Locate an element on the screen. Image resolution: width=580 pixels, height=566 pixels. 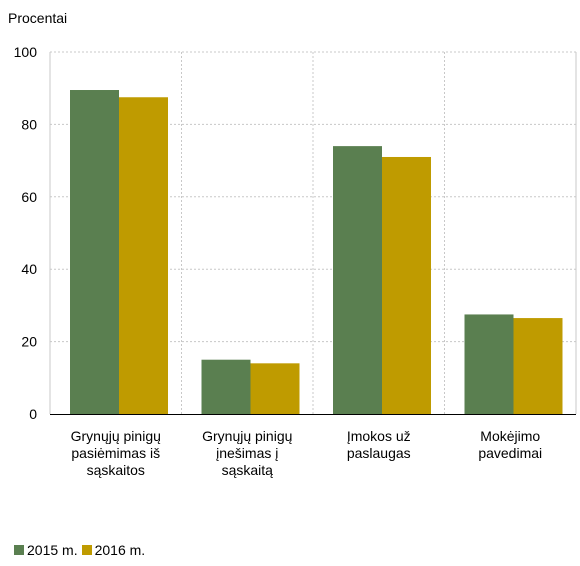
y-tick-label: 0 is located at coordinates (33, 414).